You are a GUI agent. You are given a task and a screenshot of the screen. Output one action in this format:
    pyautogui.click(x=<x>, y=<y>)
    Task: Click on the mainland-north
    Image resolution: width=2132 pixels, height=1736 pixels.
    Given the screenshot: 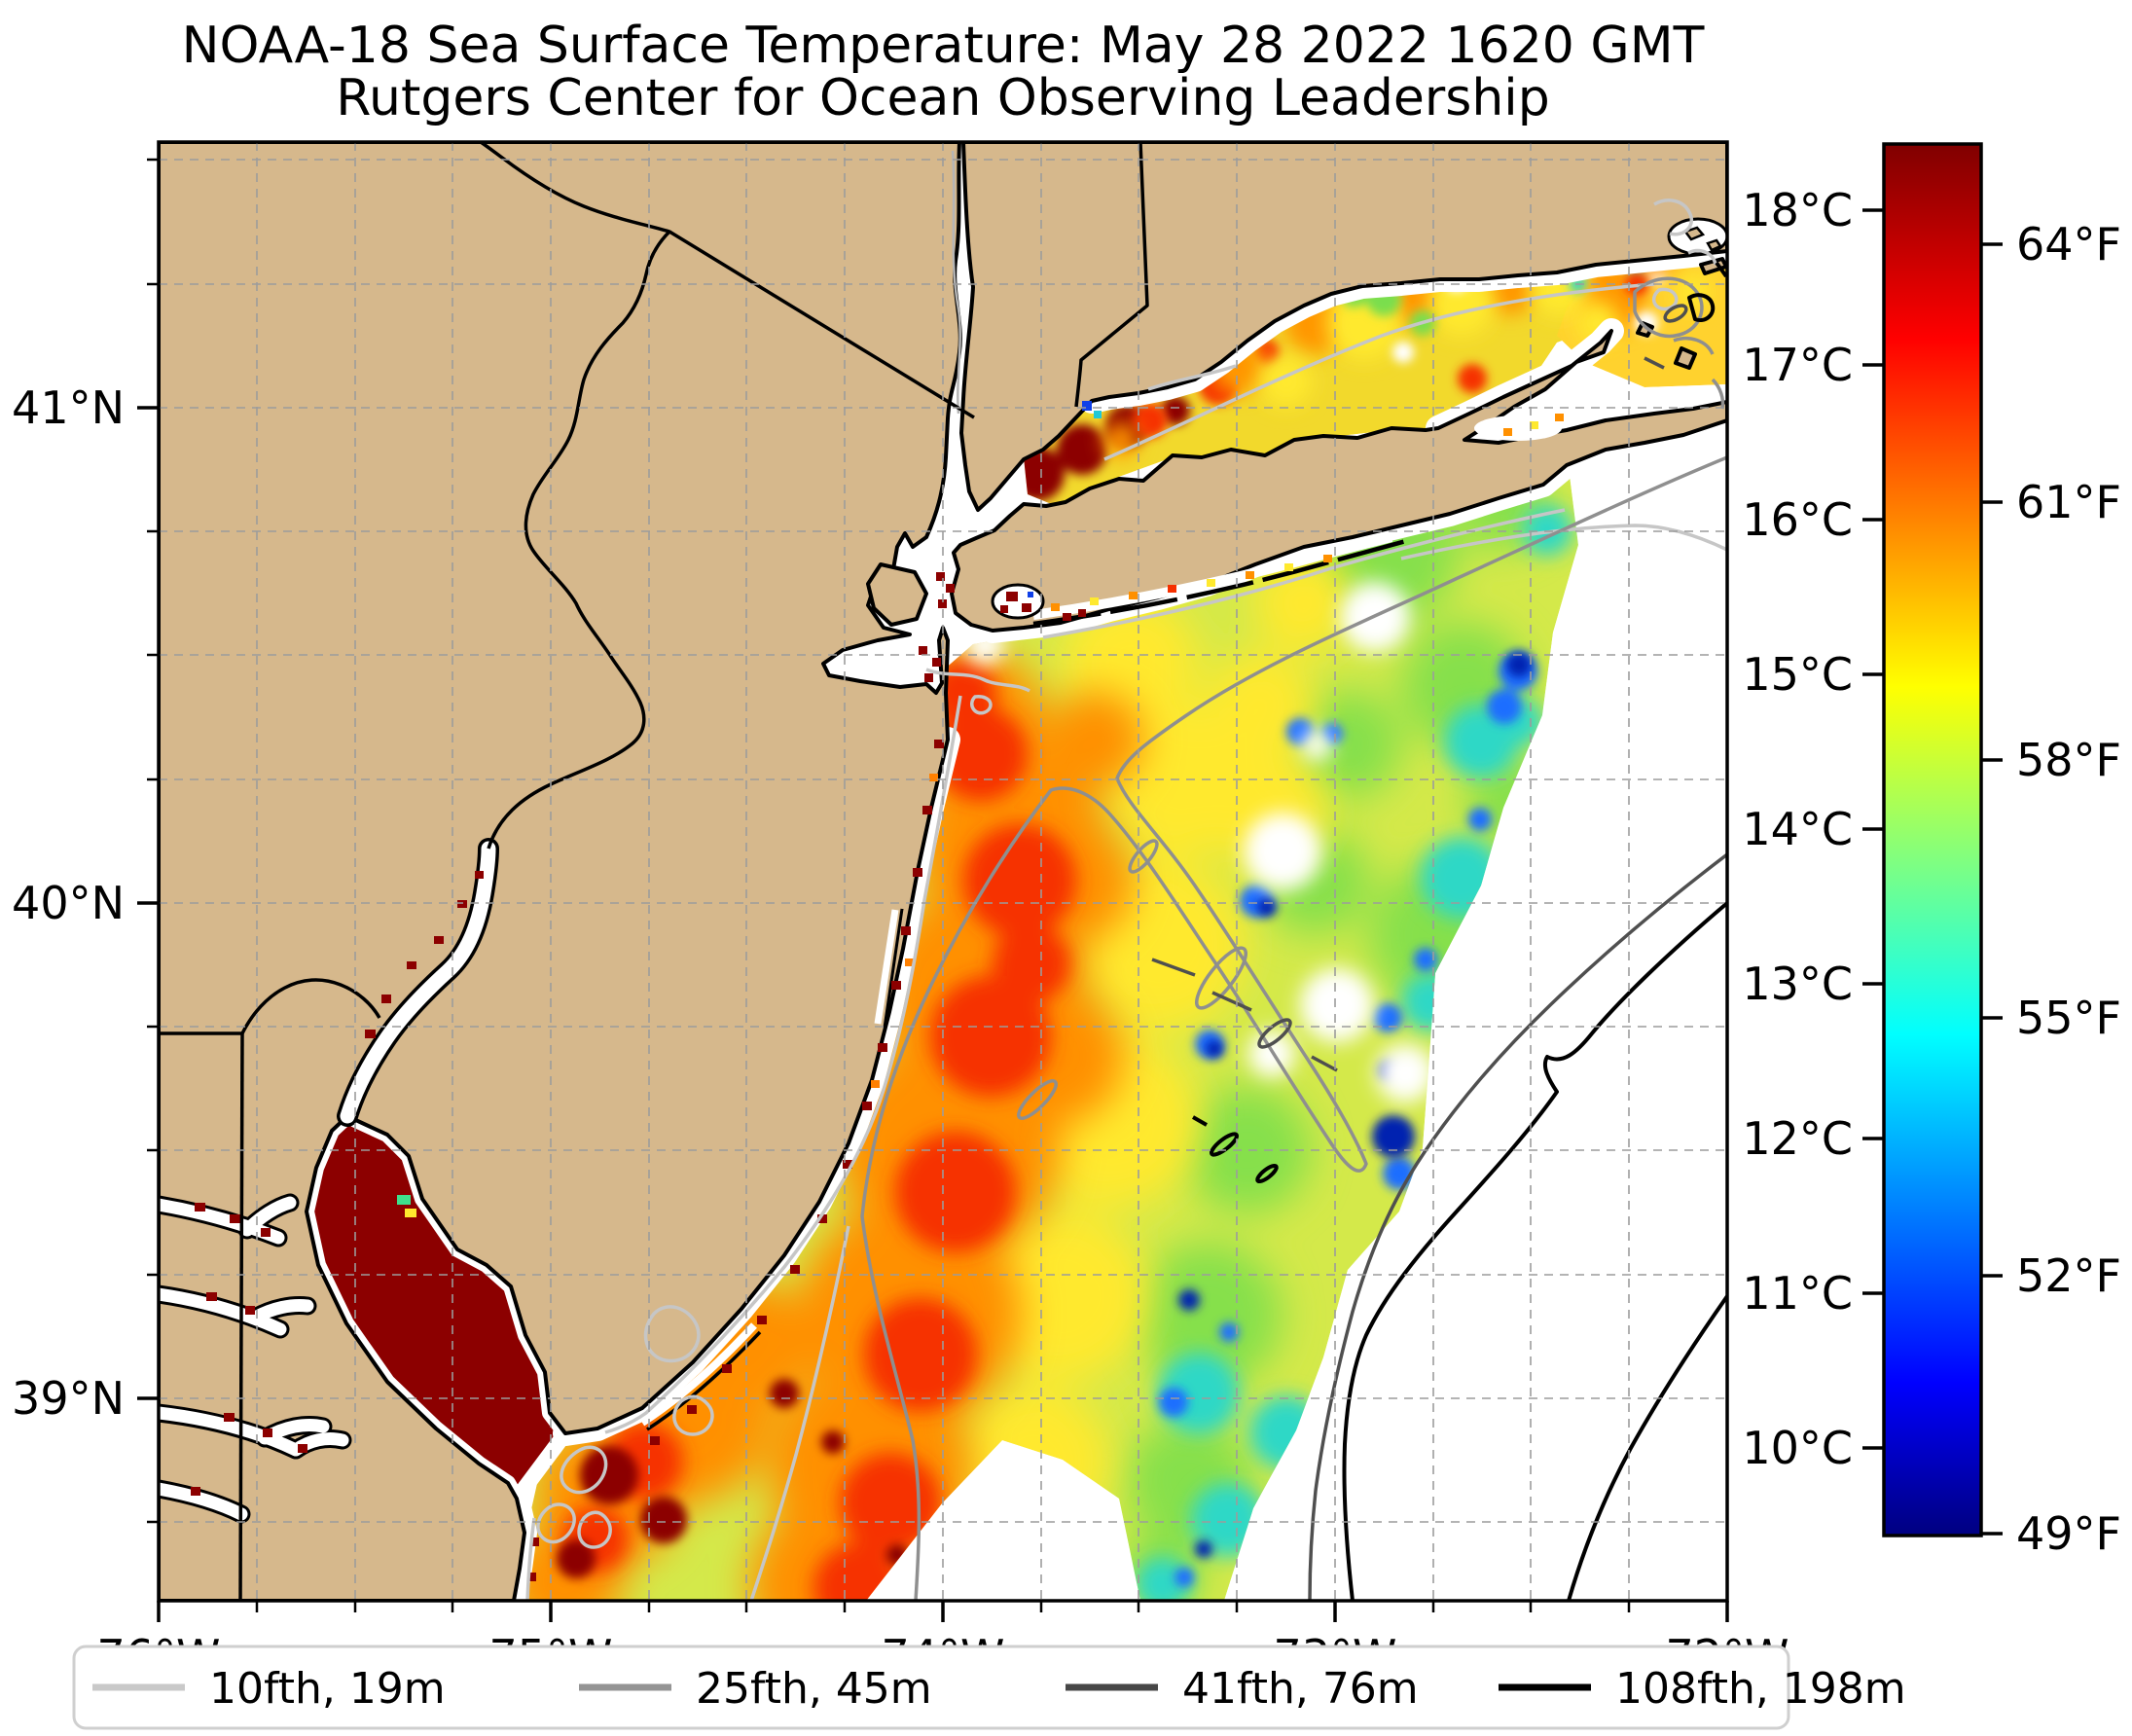 What is the action you would take?
    pyautogui.click(x=1343, y=327)
    